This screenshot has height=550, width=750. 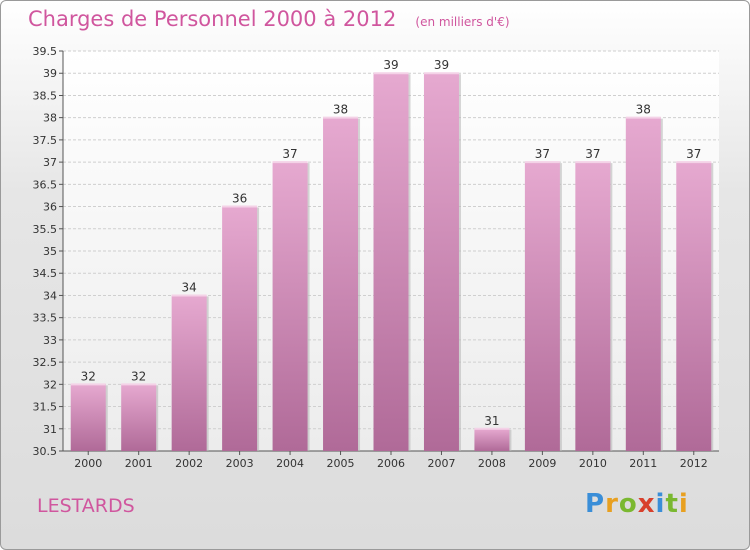 I want to click on y-tick-label: 39, so click(x=50, y=73).